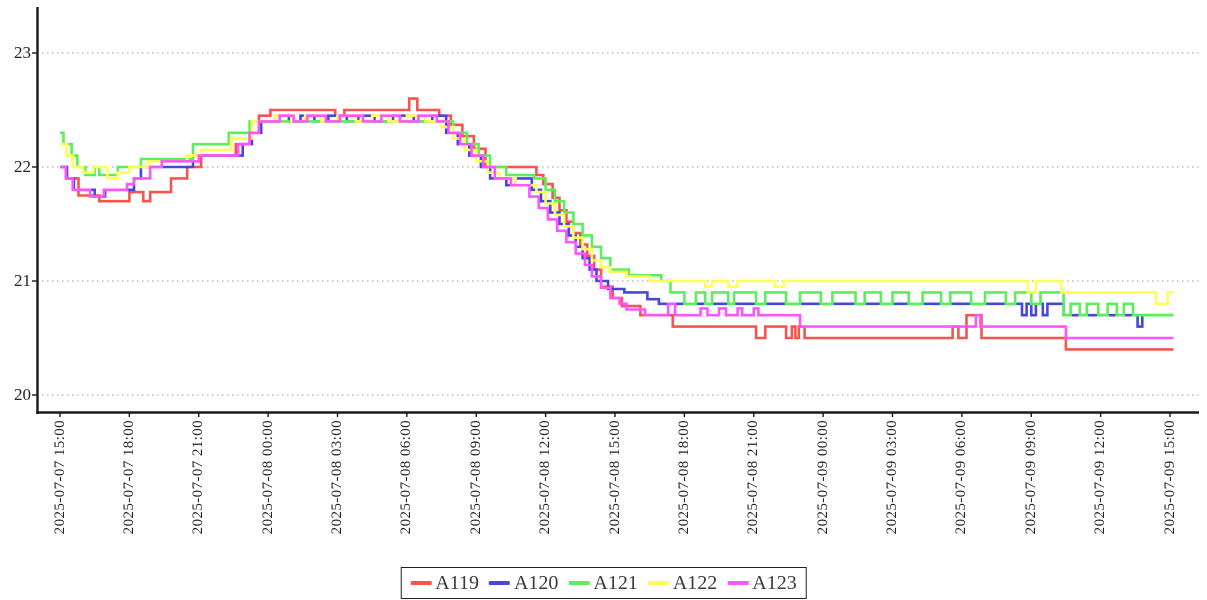 The image size is (1207, 600). Describe the element at coordinates (406, 477) in the screenshot. I see `x-tick-label: 2025-07-08 06:00` at that location.